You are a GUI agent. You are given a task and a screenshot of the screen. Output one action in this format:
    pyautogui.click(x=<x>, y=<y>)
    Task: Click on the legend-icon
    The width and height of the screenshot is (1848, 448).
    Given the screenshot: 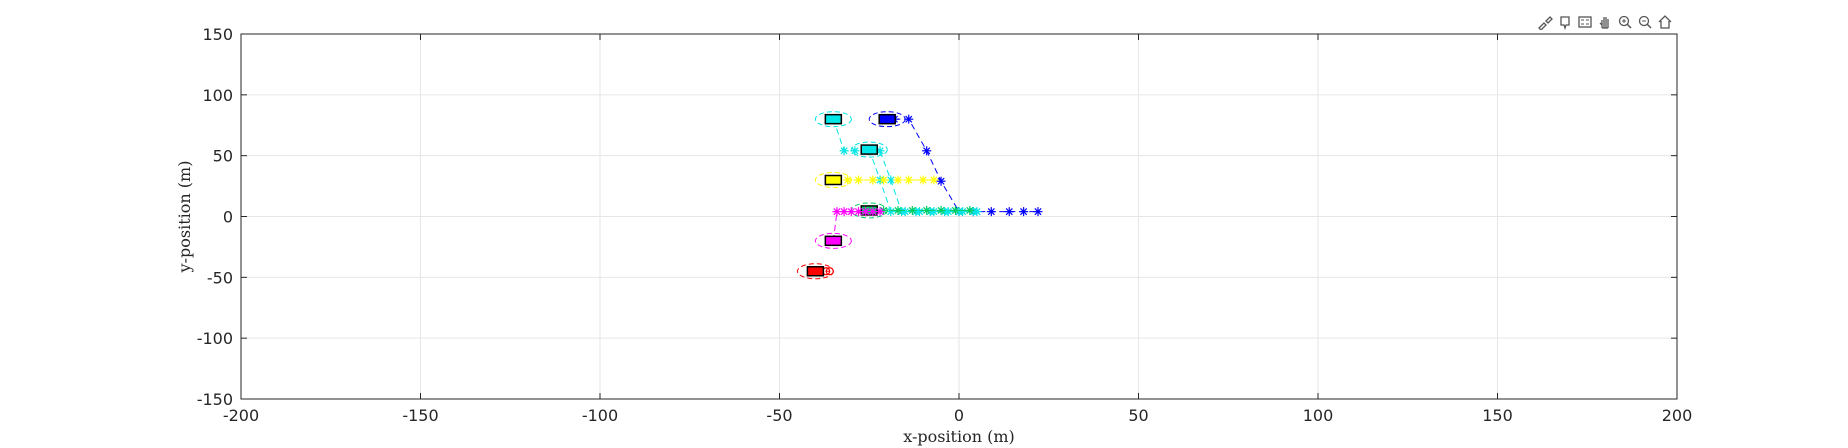 What is the action you would take?
    pyautogui.click(x=1585, y=22)
    